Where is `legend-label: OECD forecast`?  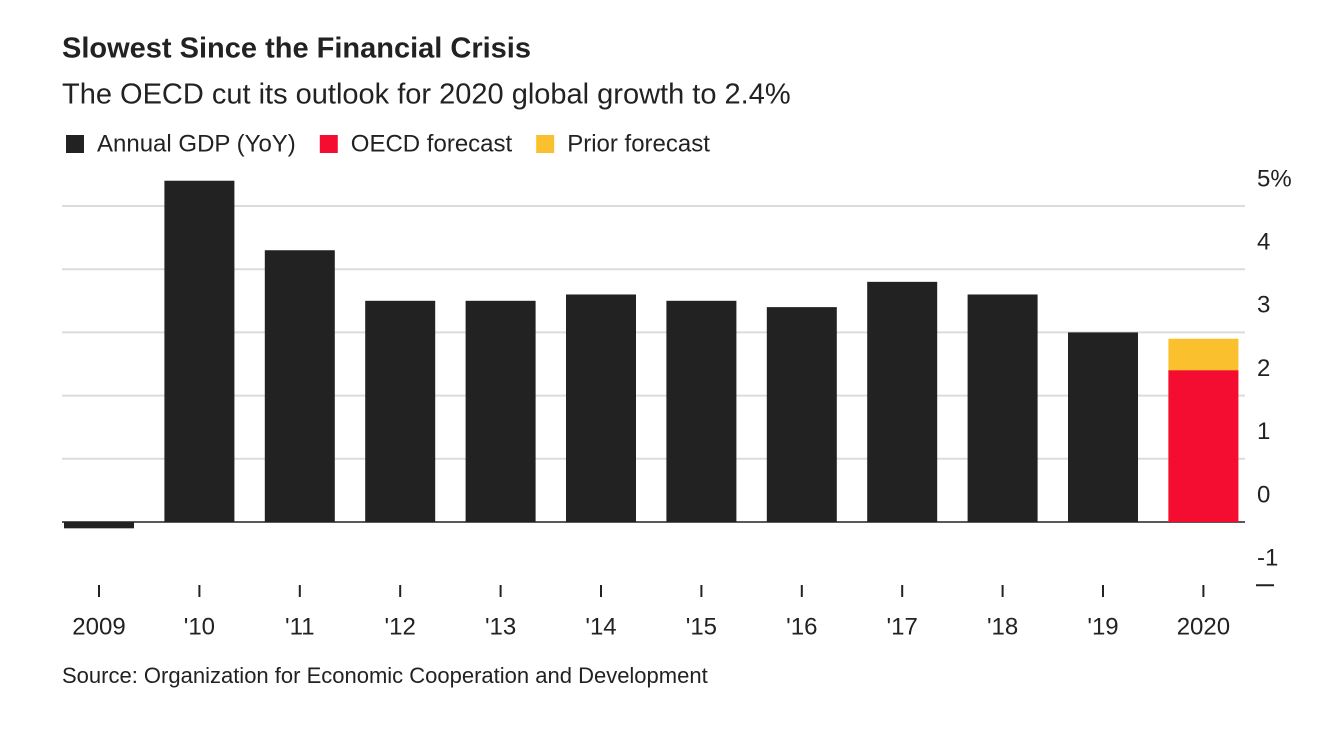
legend-label: OECD forecast is located at coordinates (432, 143).